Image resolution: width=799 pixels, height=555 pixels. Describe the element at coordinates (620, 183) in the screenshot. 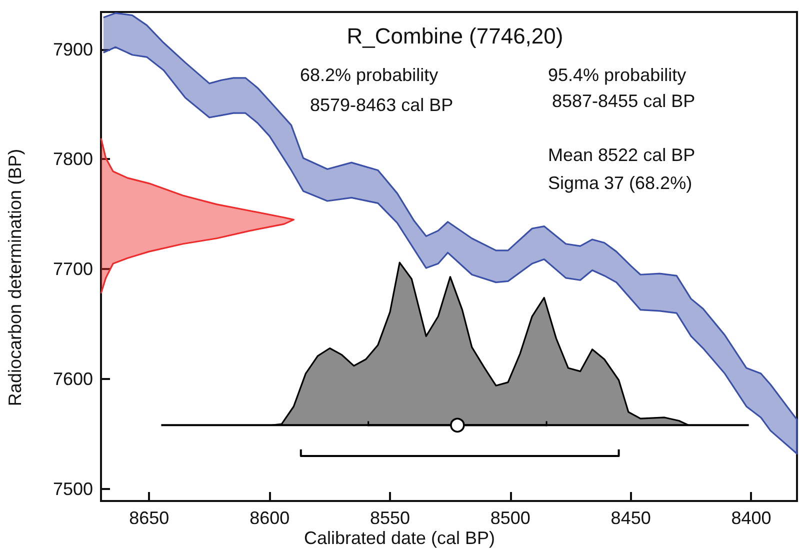

I see `annotation: Sigma 37 (68.2%)` at that location.